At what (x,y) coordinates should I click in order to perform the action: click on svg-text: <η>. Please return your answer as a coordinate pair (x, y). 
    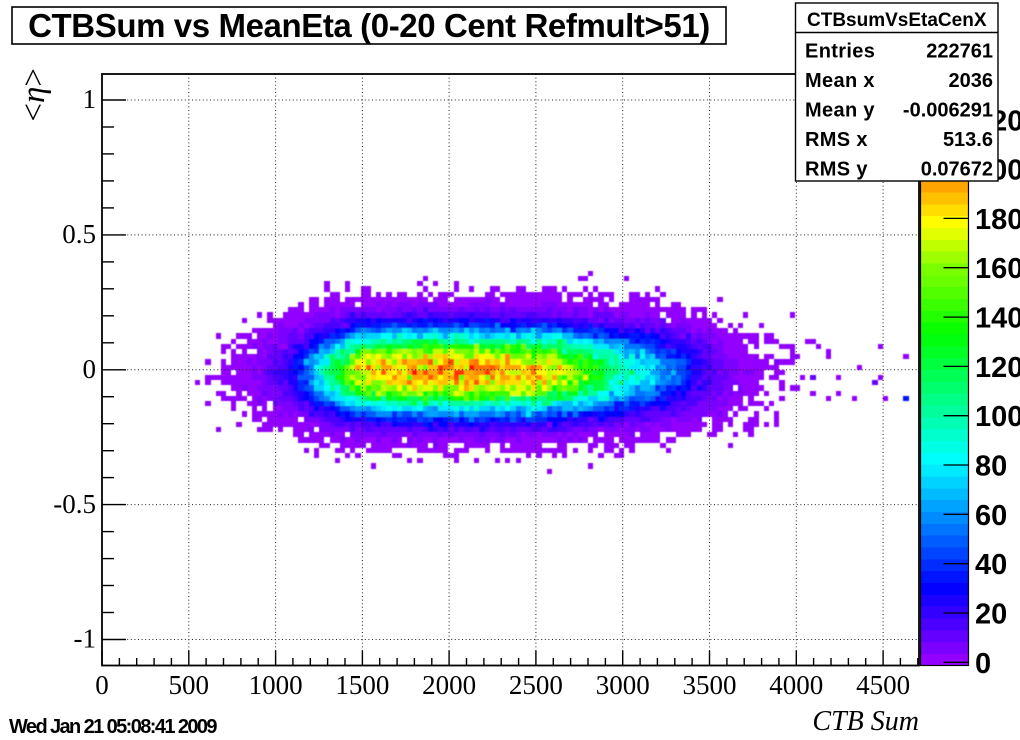
    Looking at the image, I should click on (34, 95).